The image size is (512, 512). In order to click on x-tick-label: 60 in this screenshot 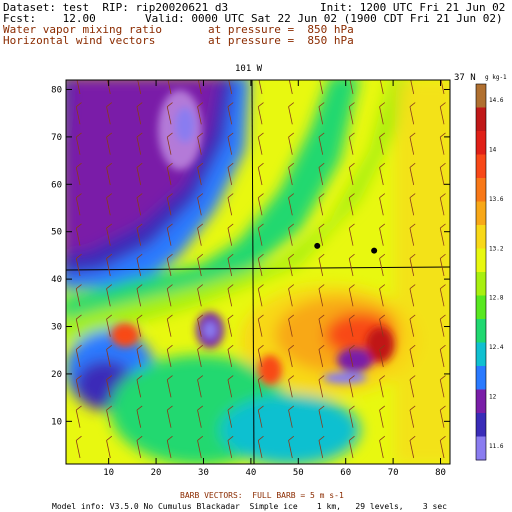, I will do `click(345, 473)`.